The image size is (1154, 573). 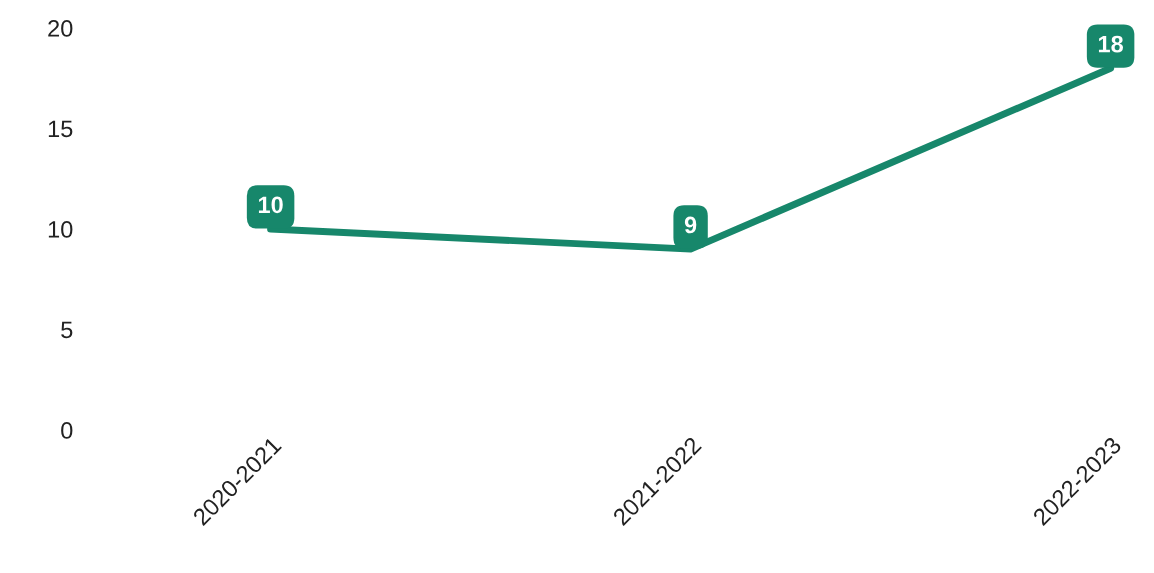 What do you see at coordinates (60, 229) in the screenshot?
I see `y-tick-label: 10` at bounding box center [60, 229].